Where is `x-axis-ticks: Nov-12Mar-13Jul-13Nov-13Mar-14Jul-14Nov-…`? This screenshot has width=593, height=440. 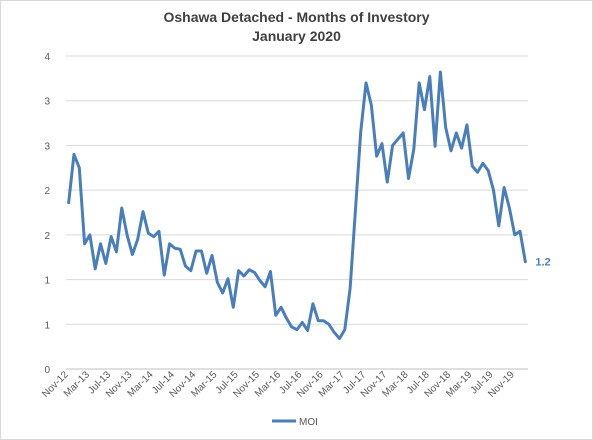 x-axis-ticks: Nov-12Mar-13Jul-13Nov-13Mar-14Jul-14Nov-… is located at coordinates (278, 384).